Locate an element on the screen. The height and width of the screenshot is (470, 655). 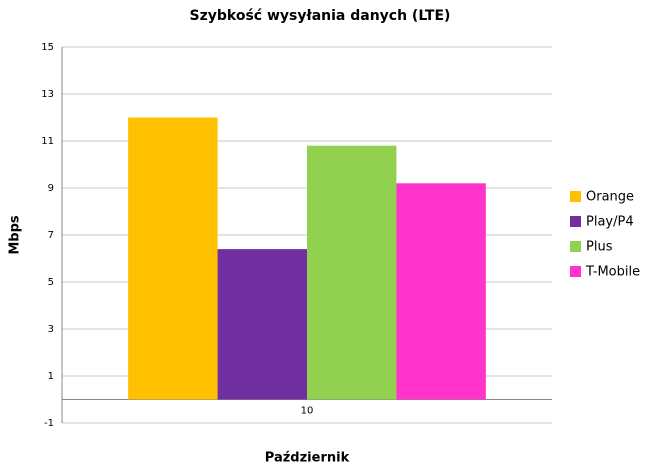
legend-label: Play/P4 is located at coordinates (610, 222).